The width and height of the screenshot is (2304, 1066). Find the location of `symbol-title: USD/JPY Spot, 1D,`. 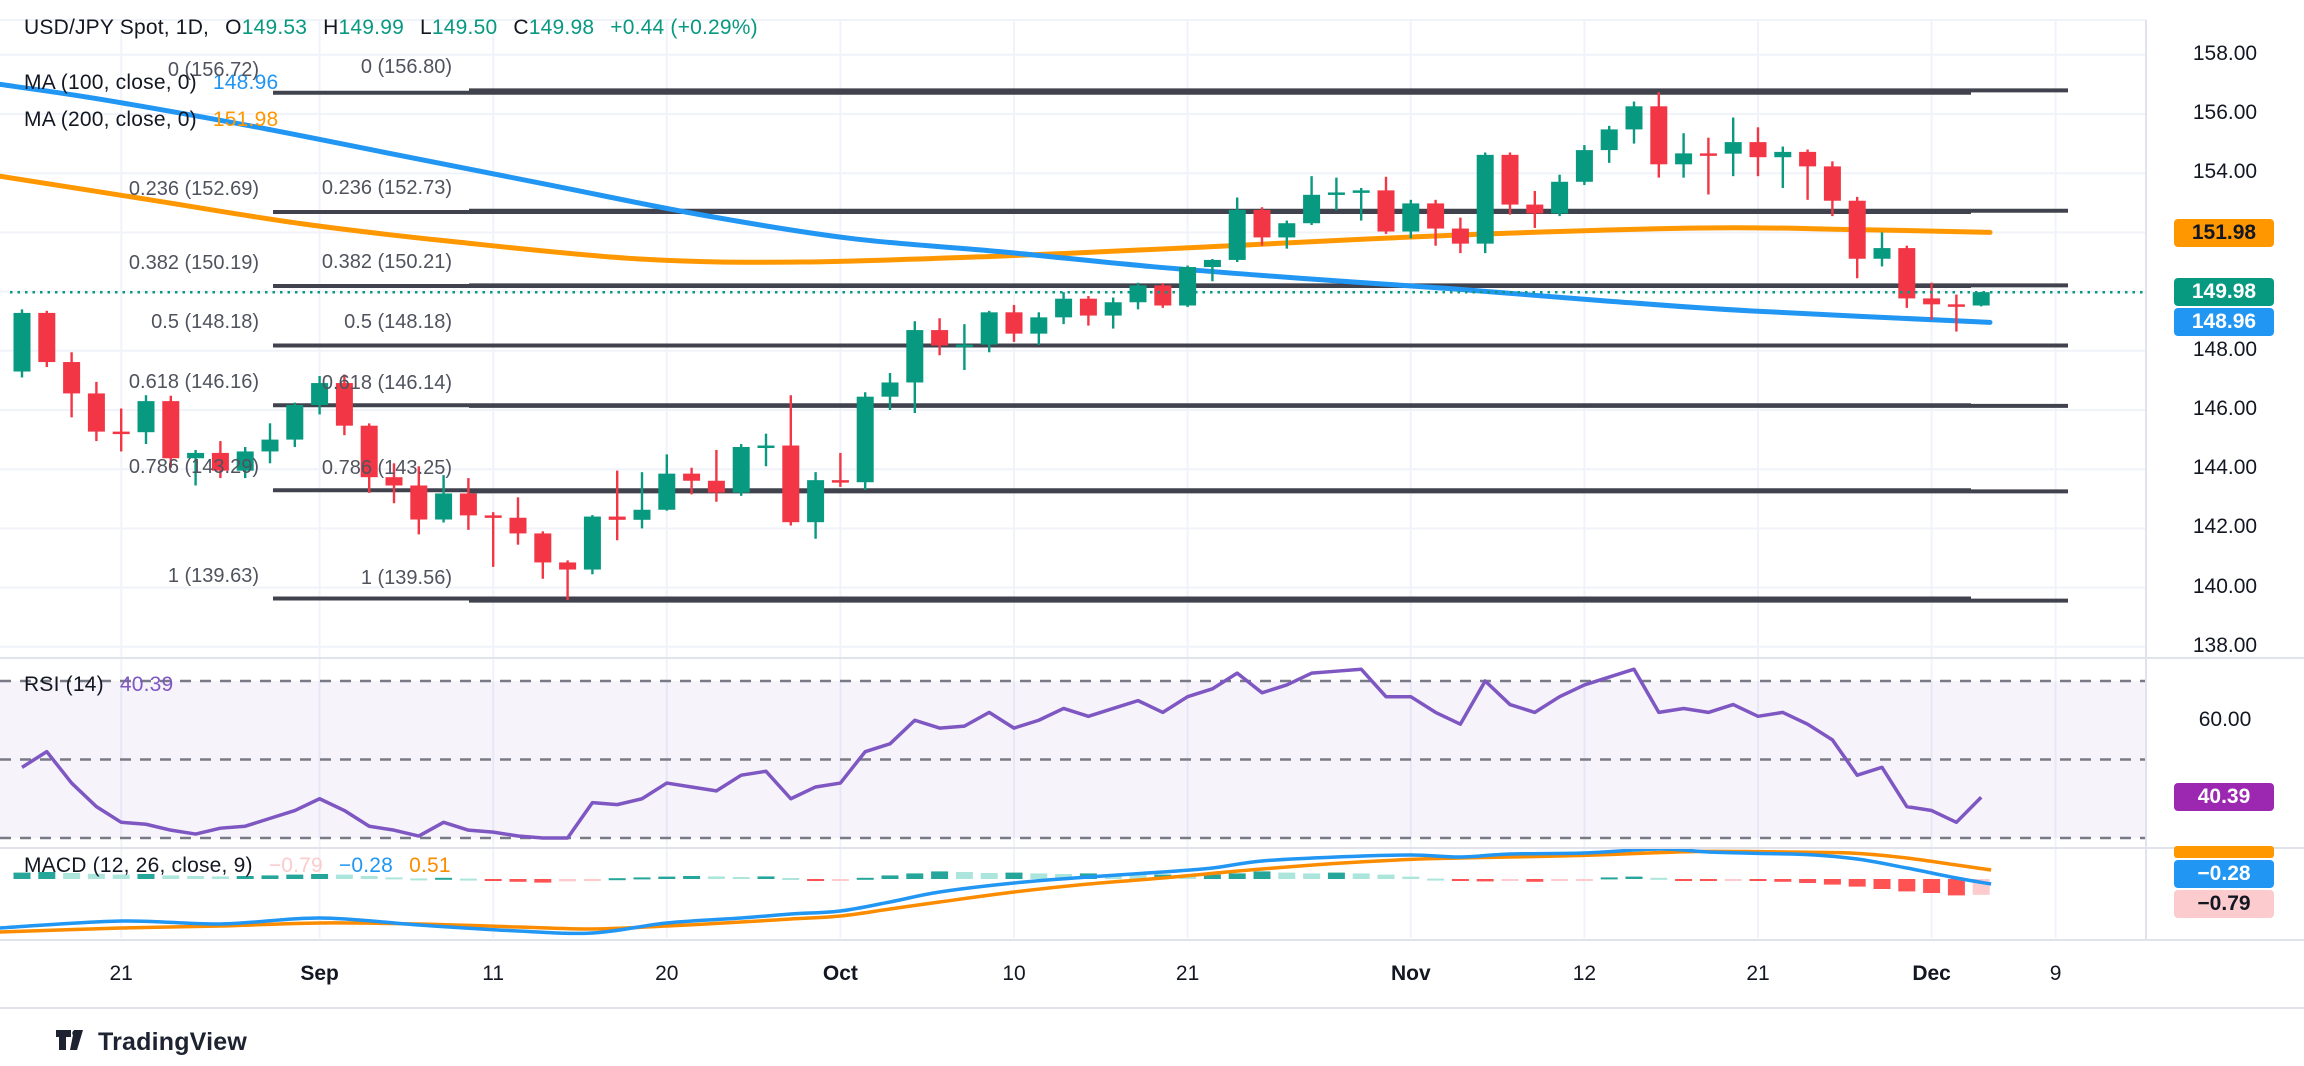

symbol-title: USD/JPY Spot, 1D, is located at coordinates (117, 27).